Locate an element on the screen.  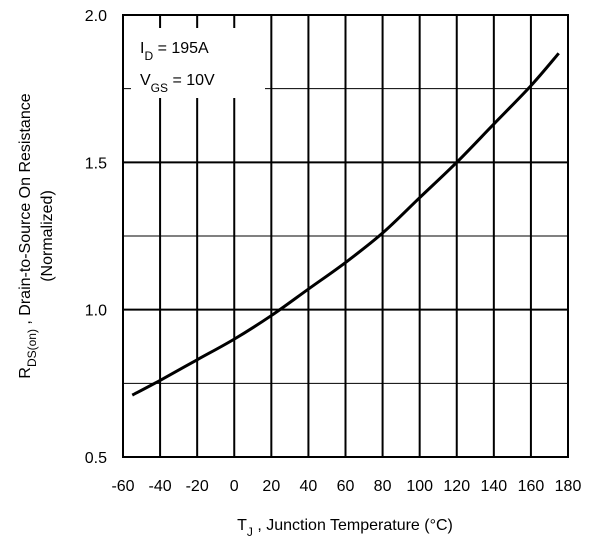
x-tick-label: 0 is located at coordinates (234, 486).